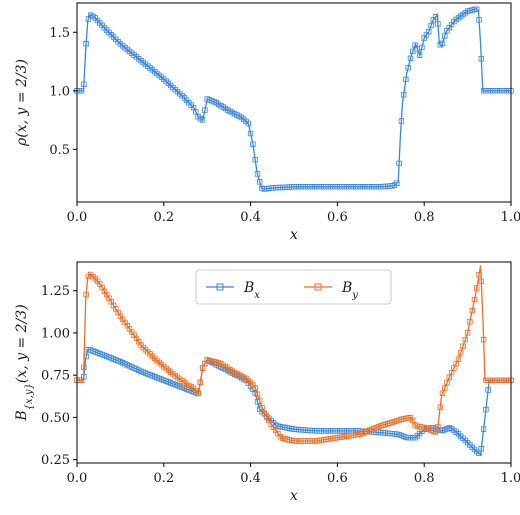 Image resolution: width=520 pixels, height=515 pixels. I want to click on y-tick-label: 1.25, so click(55, 291).